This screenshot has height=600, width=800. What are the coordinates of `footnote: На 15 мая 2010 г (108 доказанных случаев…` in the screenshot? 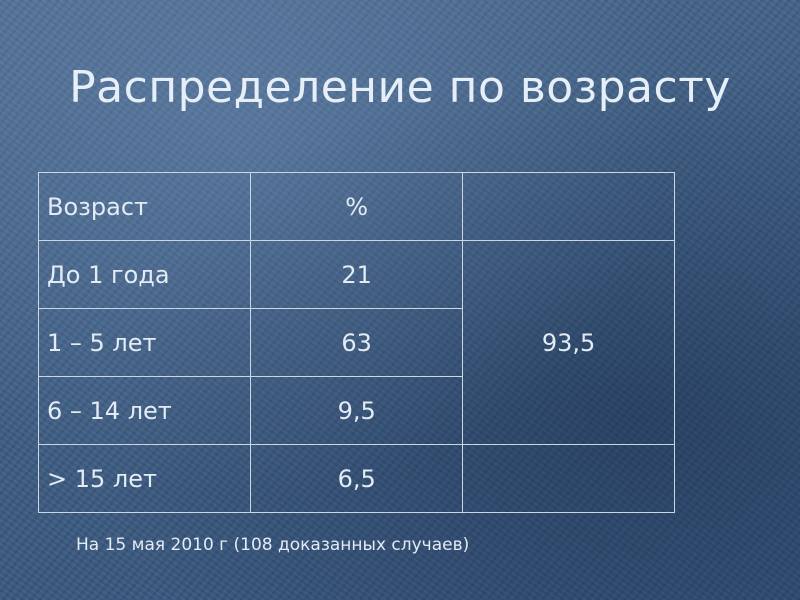 It's located at (273, 545).